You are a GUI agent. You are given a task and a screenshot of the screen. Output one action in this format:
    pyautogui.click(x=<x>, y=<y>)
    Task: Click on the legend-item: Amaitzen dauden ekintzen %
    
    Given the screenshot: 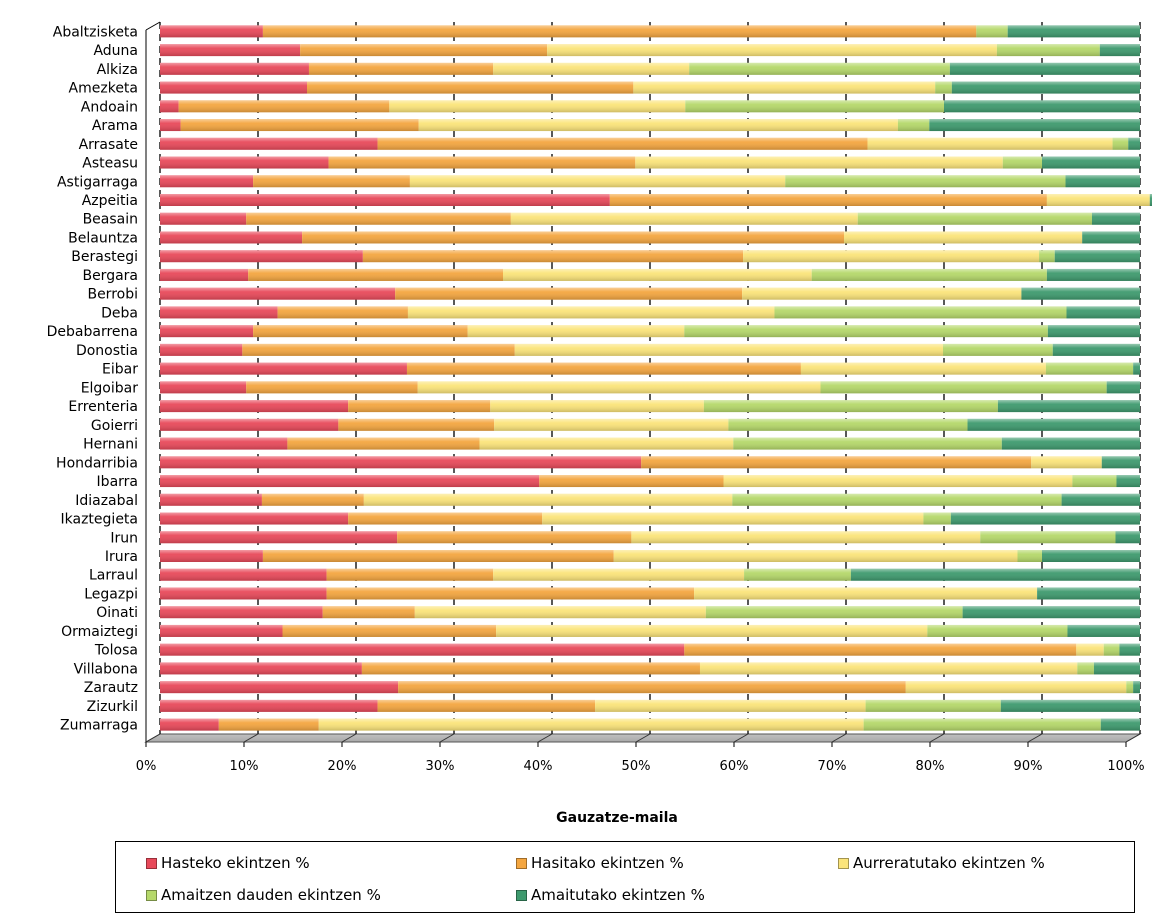 What is the action you would take?
    pyautogui.click(x=263, y=895)
    